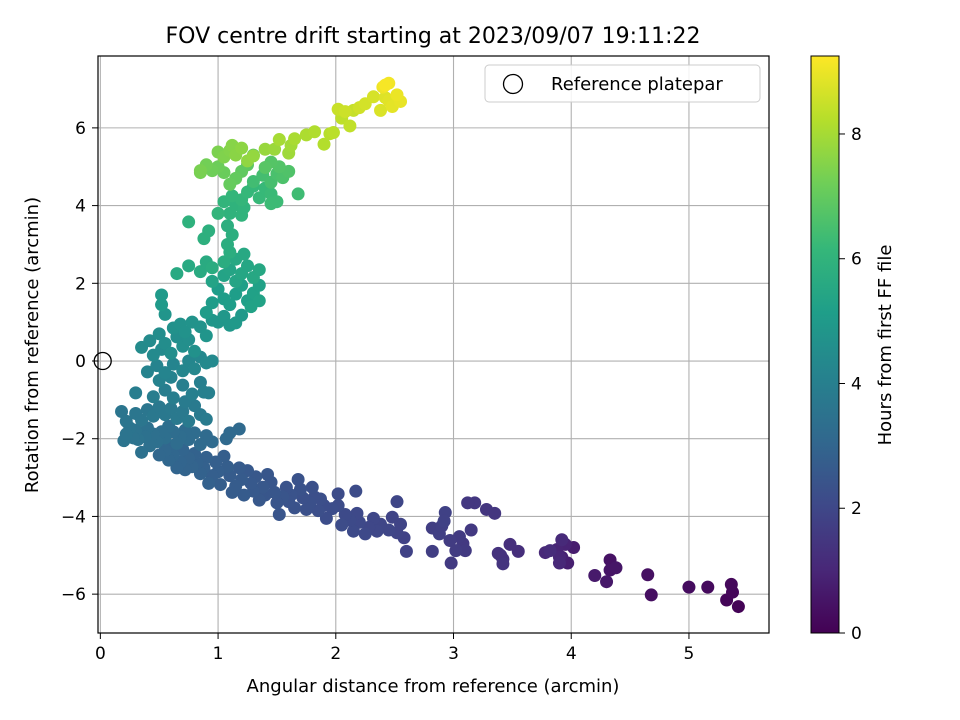  I want to click on y-tick-label: 0, so click(80, 362).